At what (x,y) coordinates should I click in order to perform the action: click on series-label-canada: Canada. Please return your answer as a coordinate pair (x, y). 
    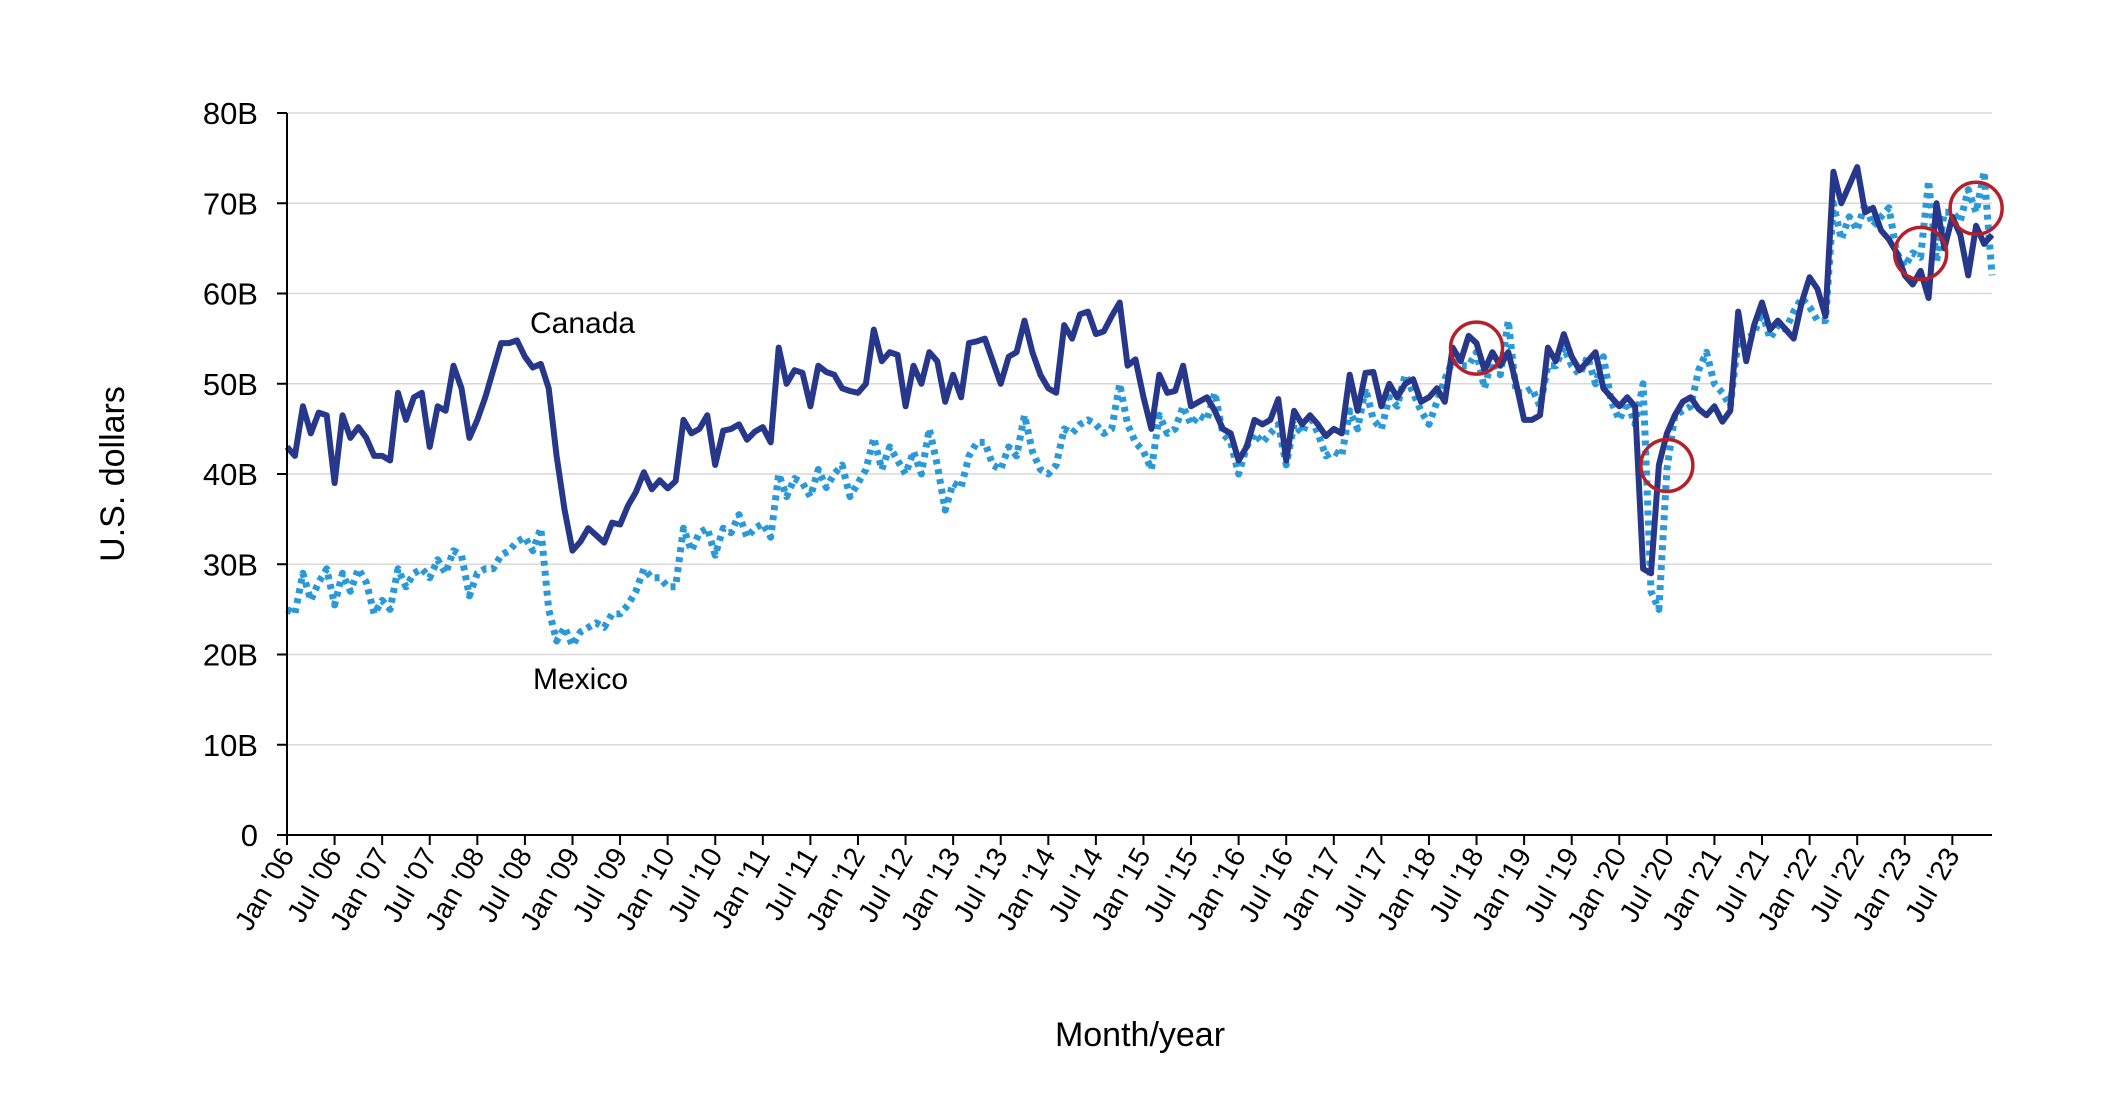
    Looking at the image, I should click on (582, 323).